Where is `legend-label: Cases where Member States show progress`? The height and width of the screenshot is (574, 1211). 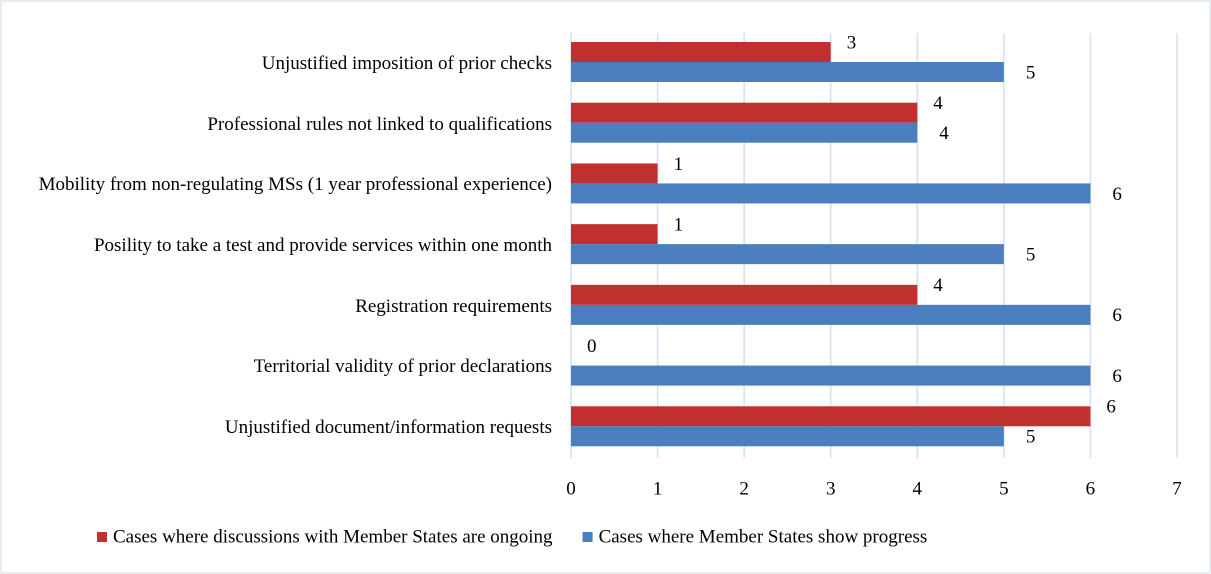
legend-label: Cases where Member States show progress is located at coordinates (763, 536).